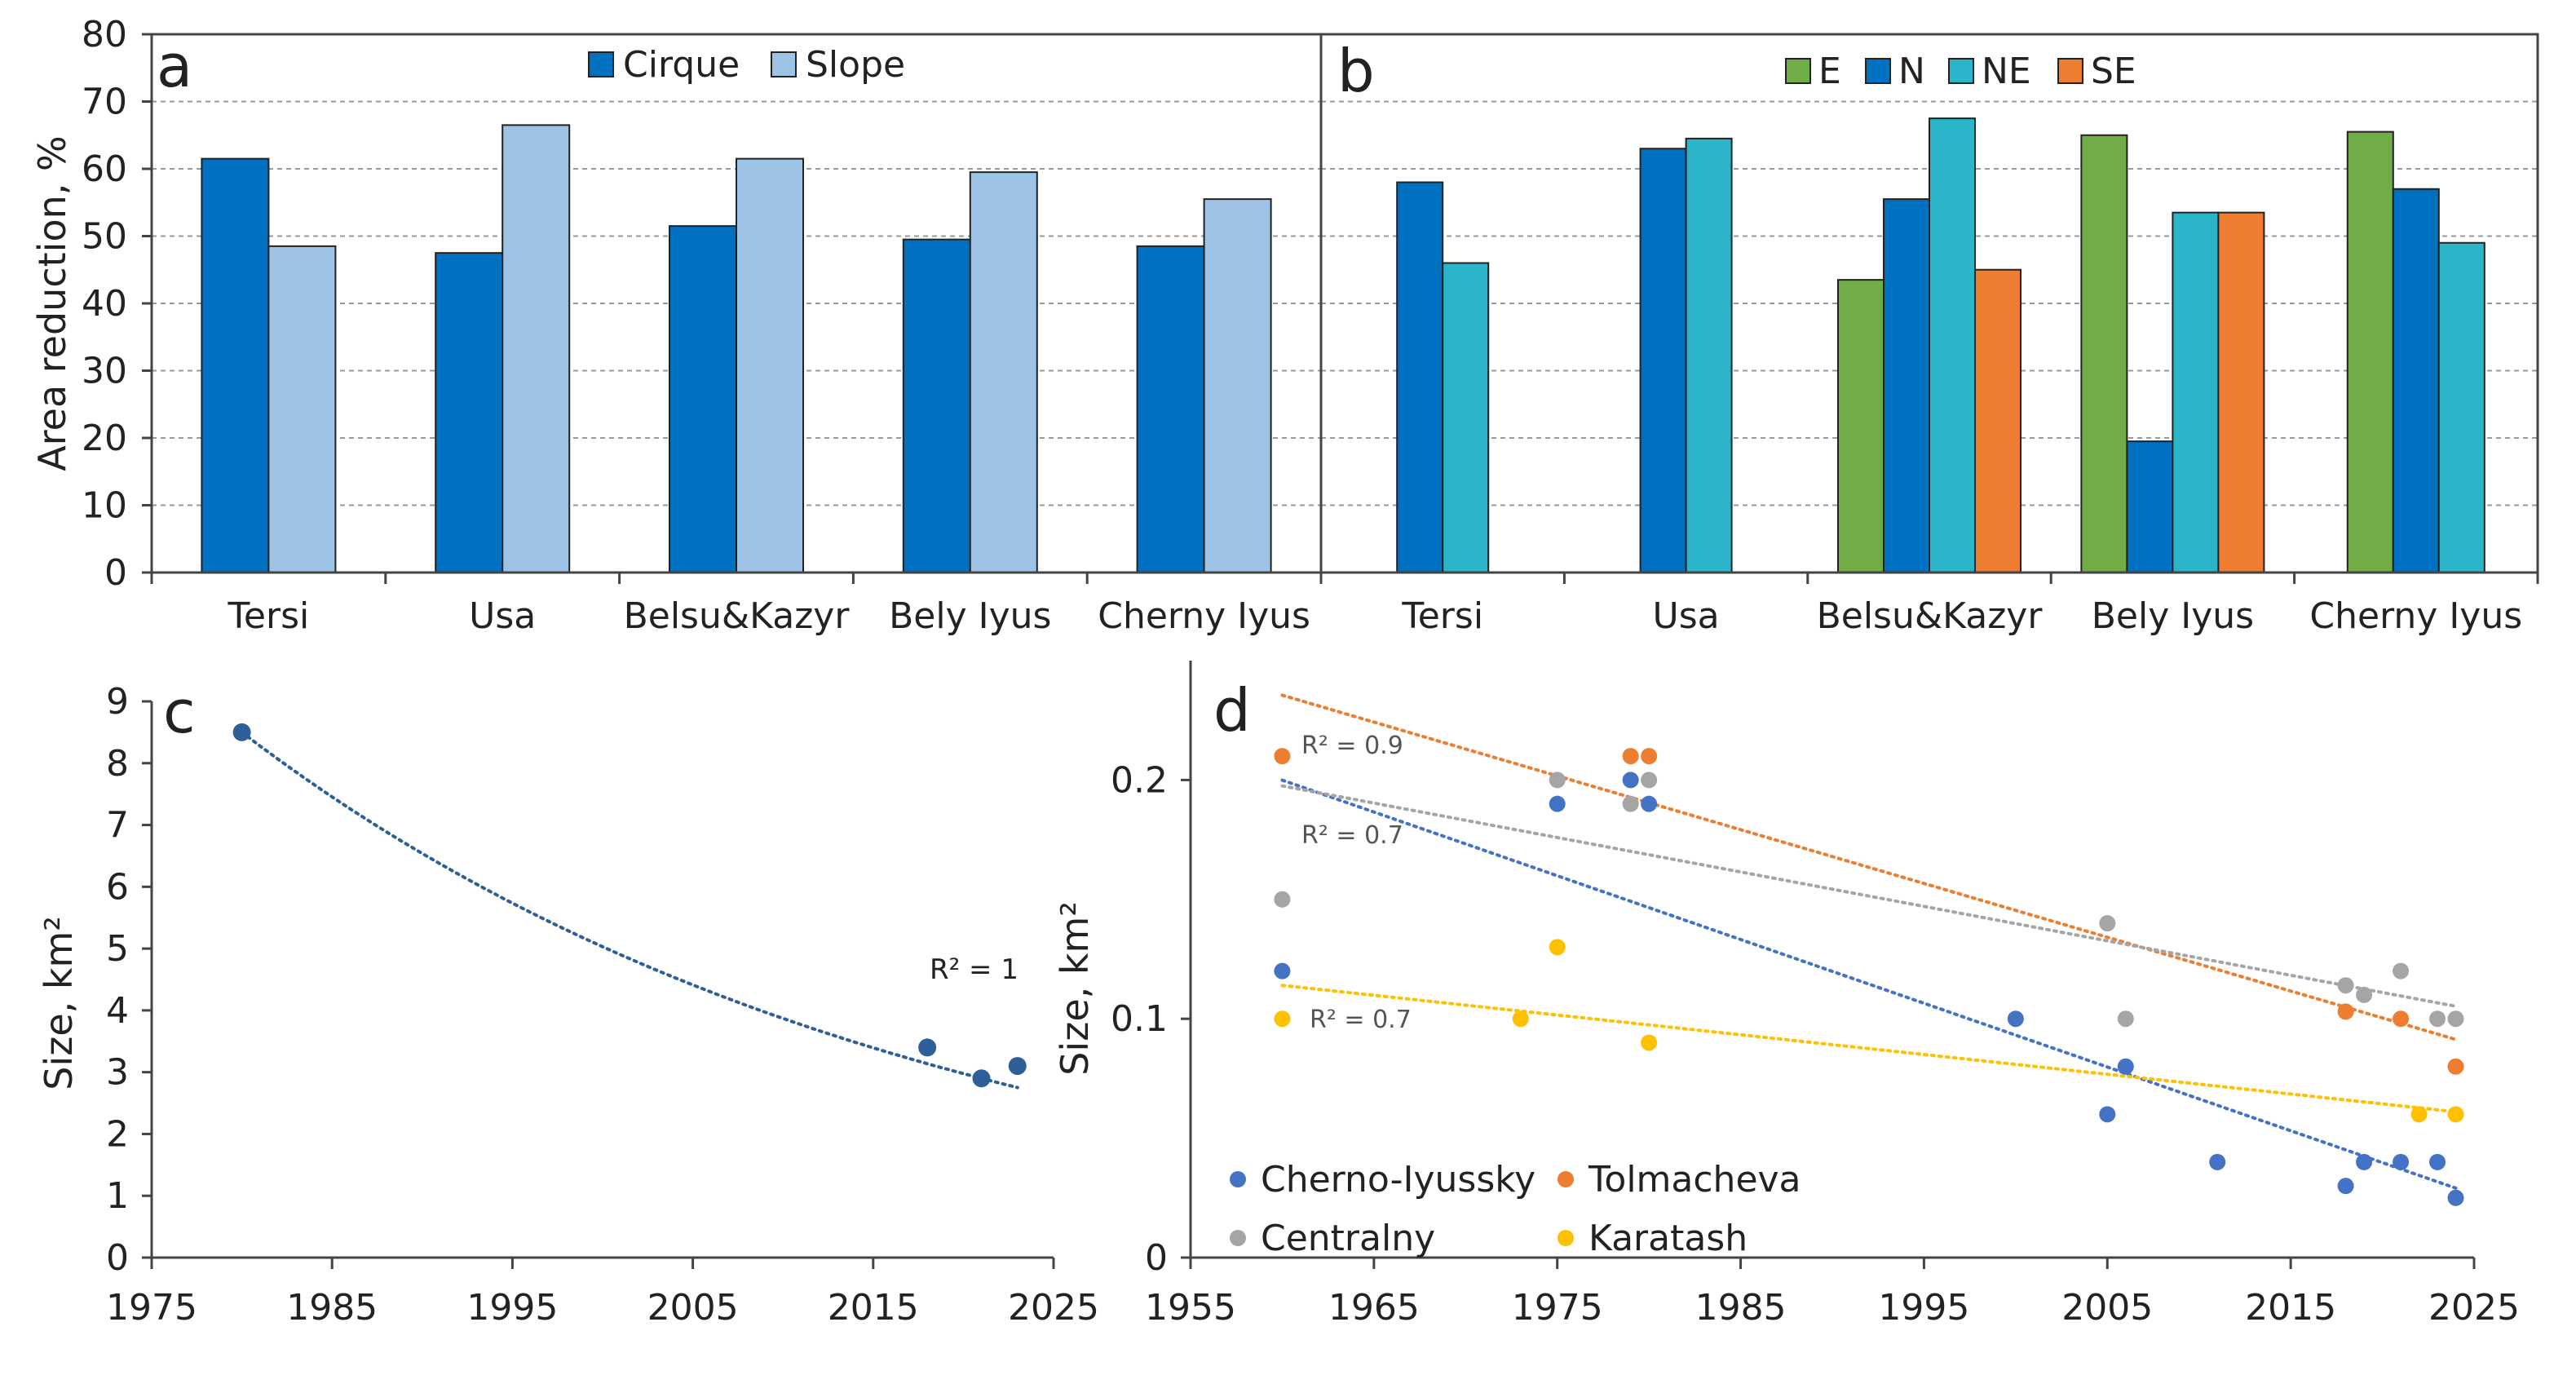 This screenshot has height=1384, width=2576. What do you see at coordinates (1686, 616) in the screenshot?
I see `panel-b-x-tick-label-usa: Usa` at bounding box center [1686, 616].